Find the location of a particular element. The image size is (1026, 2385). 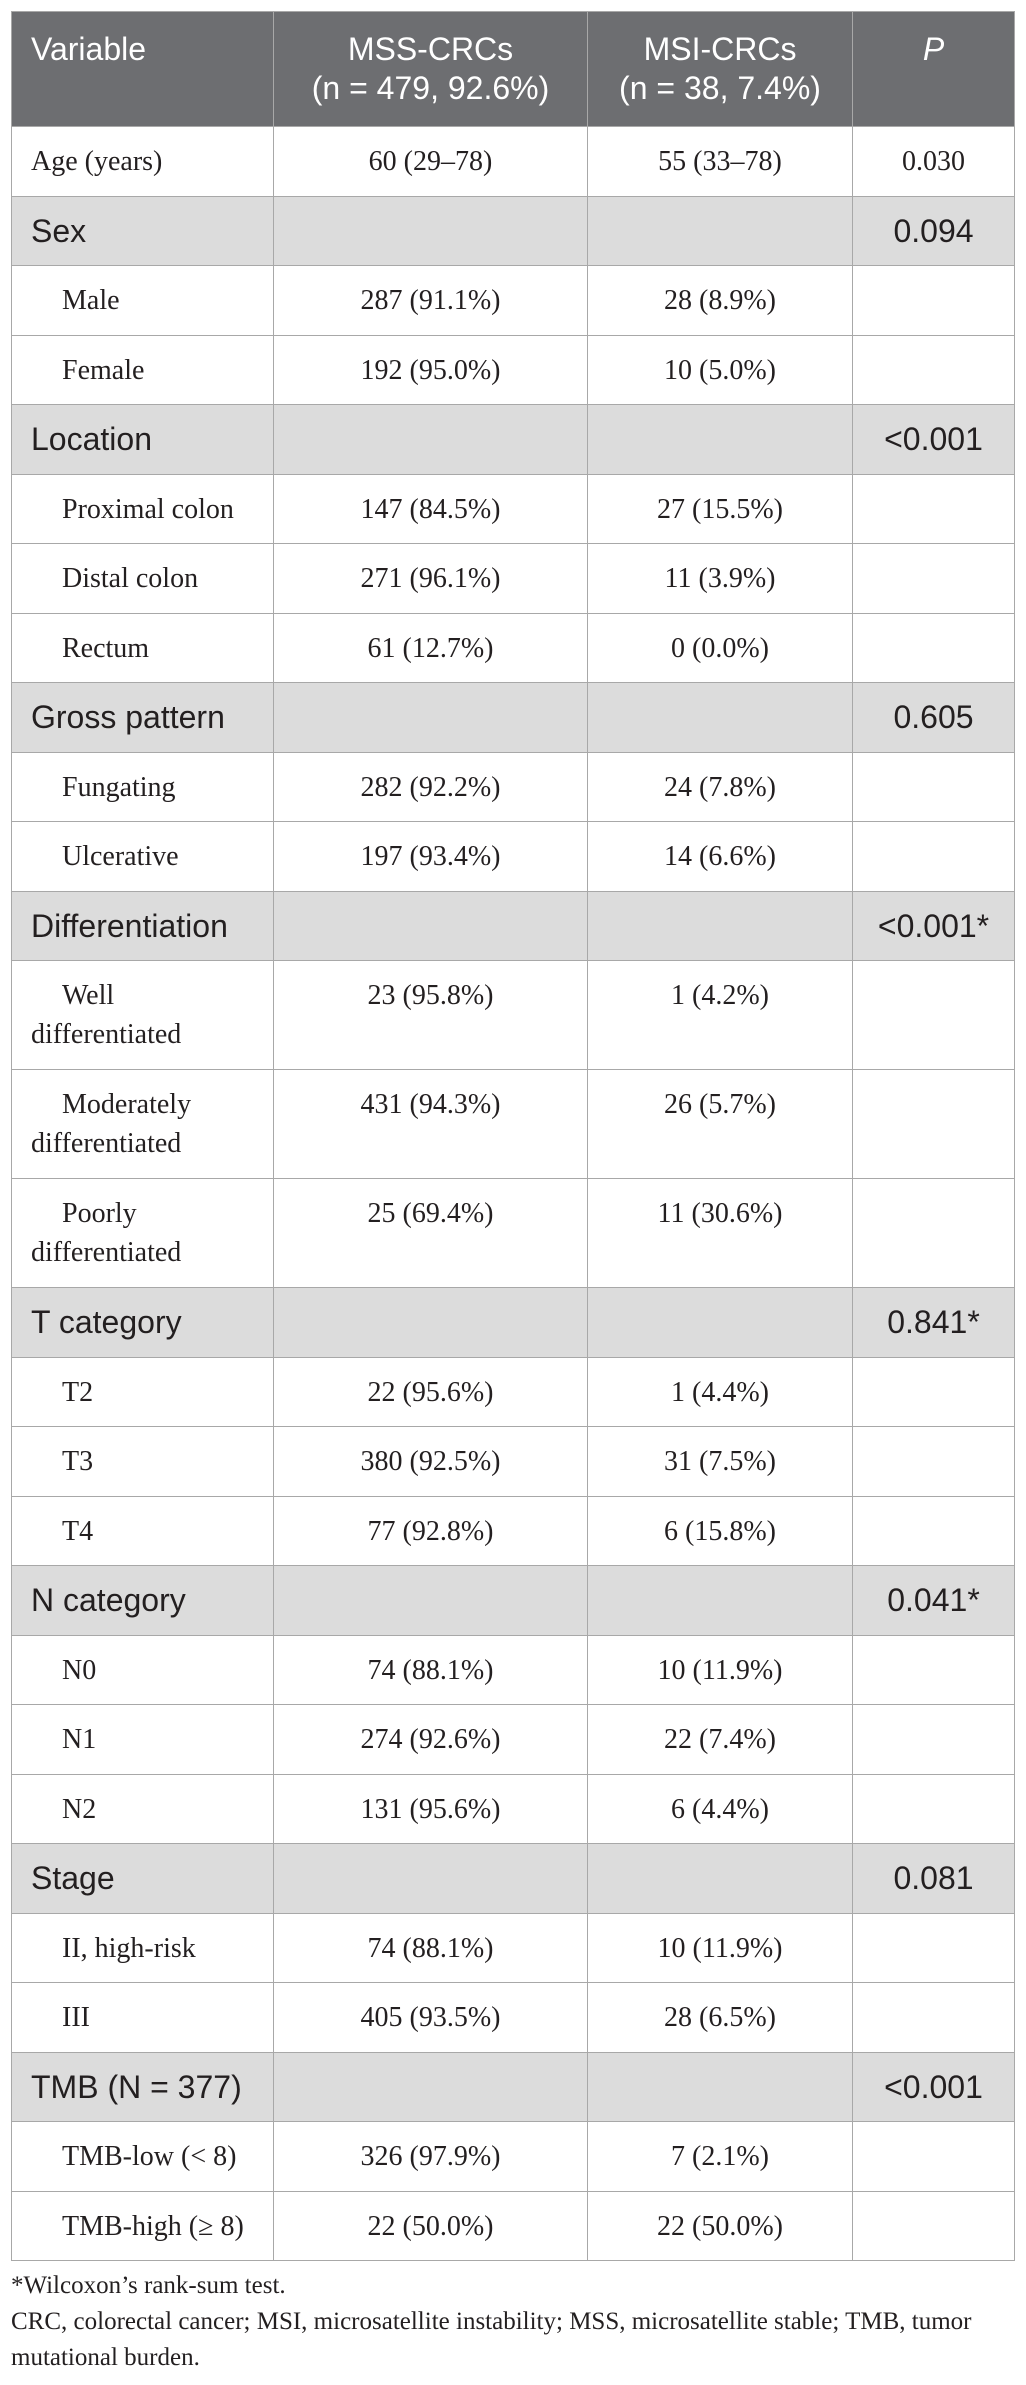

item-label: Male is located at coordinates (142, 300).